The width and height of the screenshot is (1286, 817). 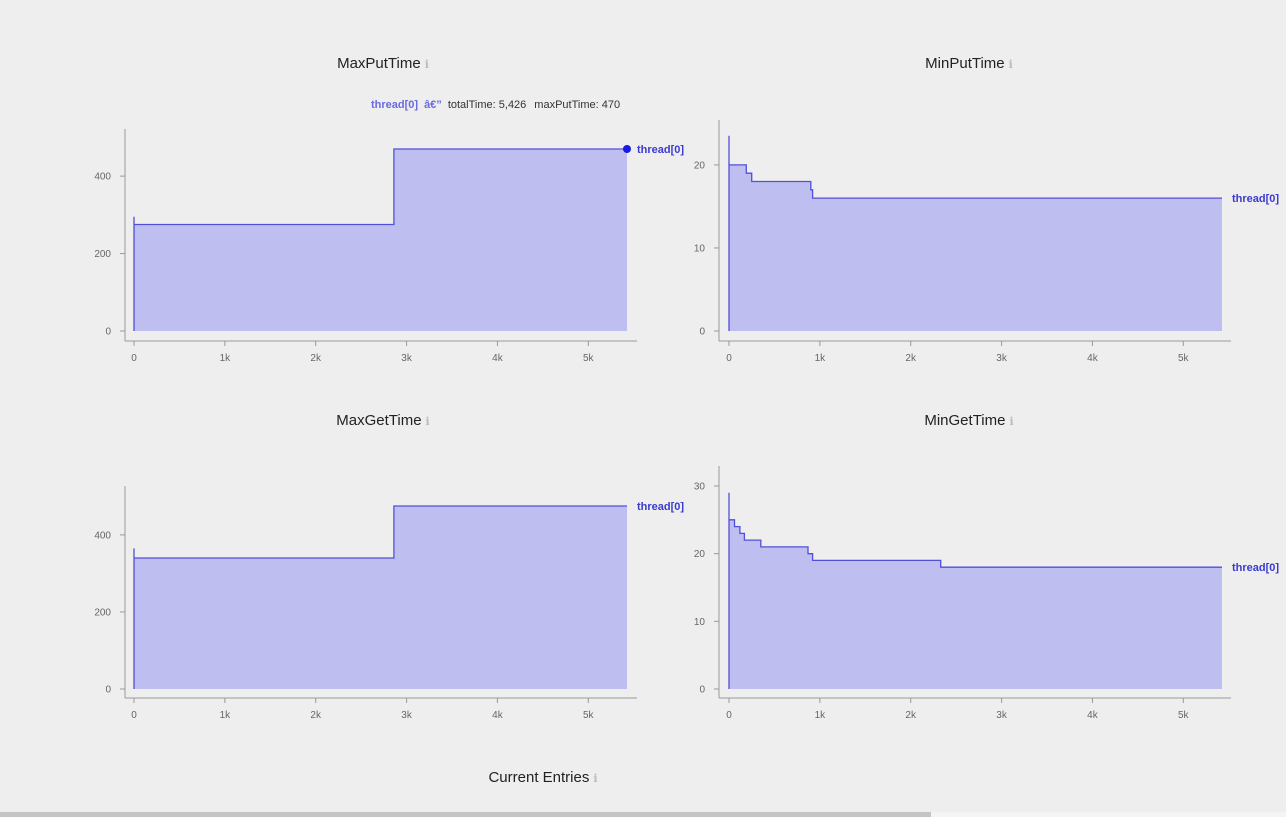 What do you see at coordinates (565, 105) in the screenshot?
I see `tooltip-key: maxPutTime` at bounding box center [565, 105].